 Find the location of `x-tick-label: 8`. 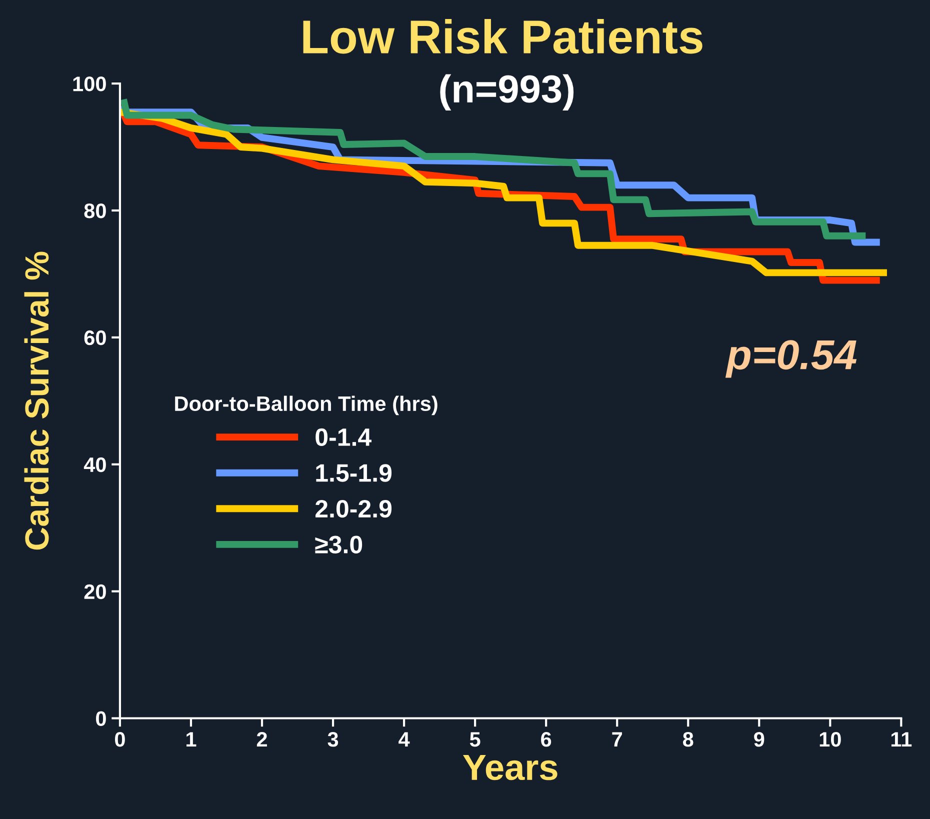

x-tick-label: 8 is located at coordinates (688, 739).